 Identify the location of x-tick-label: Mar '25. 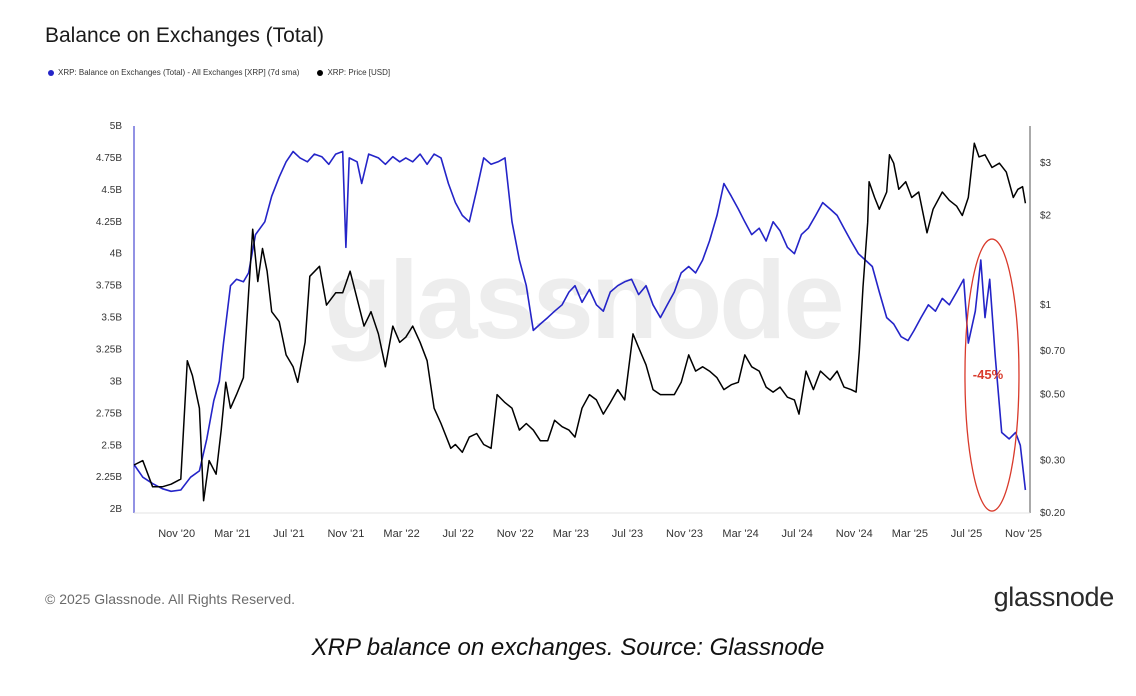
(910, 534).